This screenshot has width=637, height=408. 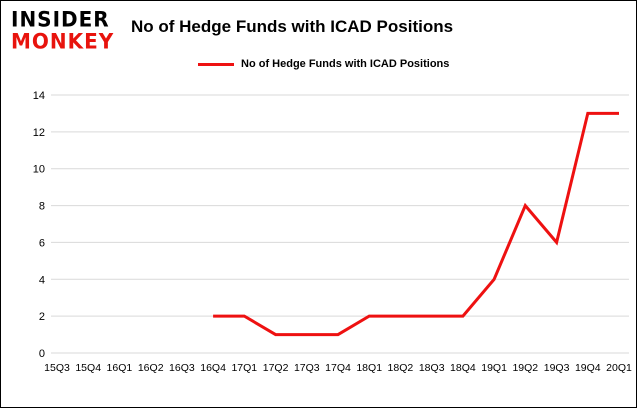 I want to click on y-tick-label: 10, so click(x=39, y=170).